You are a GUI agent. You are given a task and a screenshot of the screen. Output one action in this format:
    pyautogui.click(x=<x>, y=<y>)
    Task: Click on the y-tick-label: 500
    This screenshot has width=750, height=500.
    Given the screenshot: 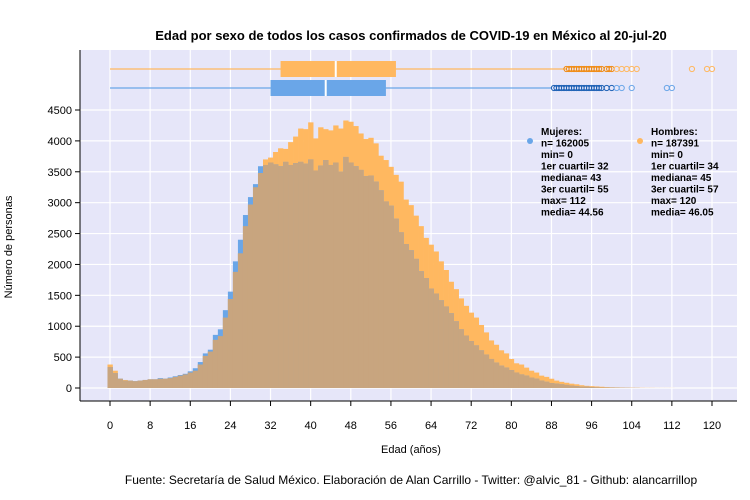 What is the action you would take?
    pyautogui.click(x=63, y=358)
    